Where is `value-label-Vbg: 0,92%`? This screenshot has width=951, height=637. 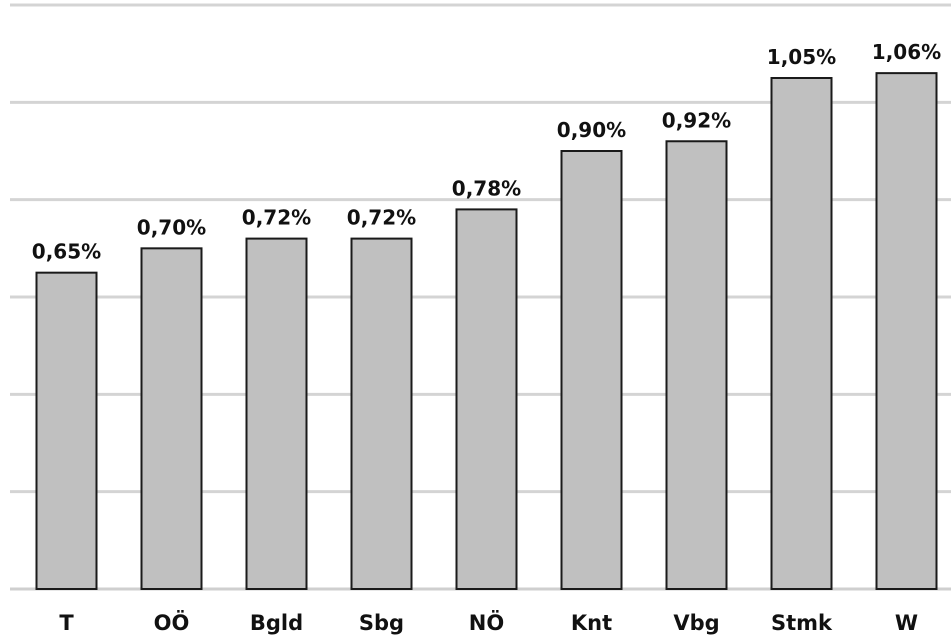
value-label-Vbg: 0,92% is located at coordinates (696, 120).